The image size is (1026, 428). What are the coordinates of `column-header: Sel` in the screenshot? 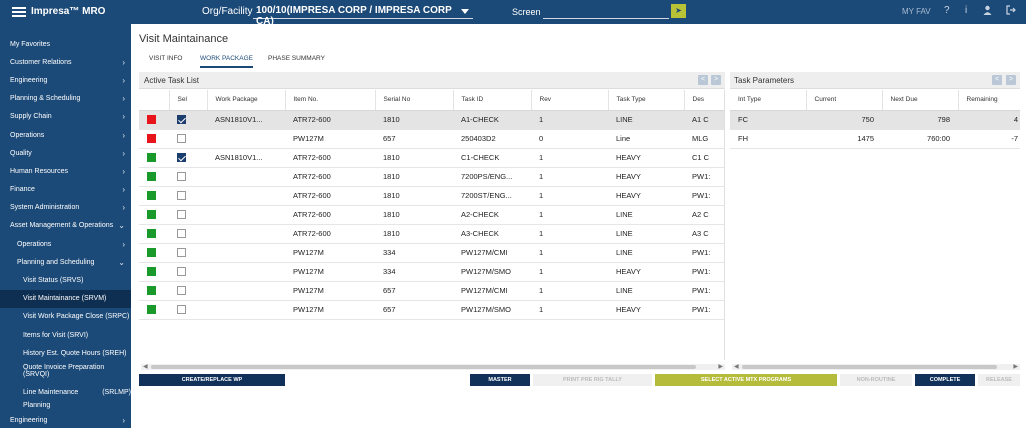 It's located at (188, 100).